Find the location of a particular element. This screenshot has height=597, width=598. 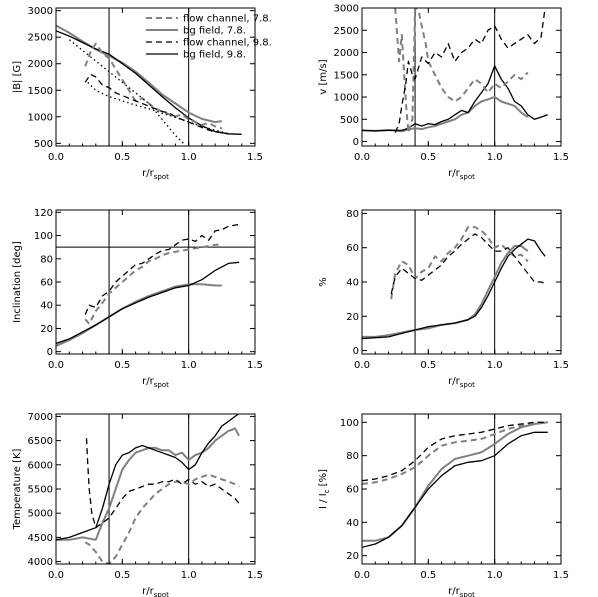

y-axis-label: I / Ic [%] is located at coordinates (324, 489).